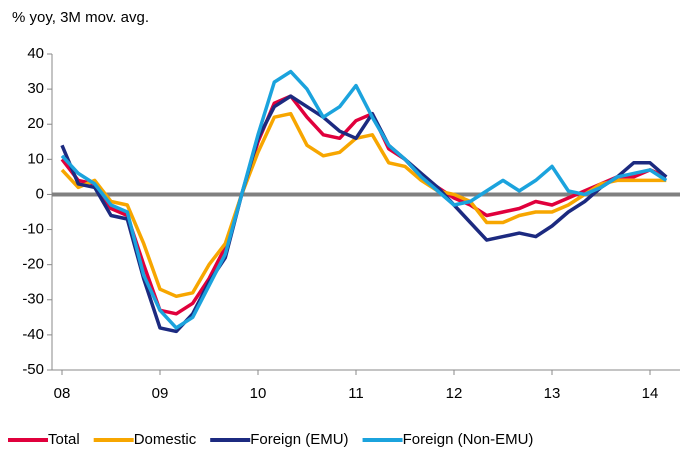 The image size is (692, 457). What do you see at coordinates (33, 334) in the screenshot?
I see `y-tick-label: -40` at bounding box center [33, 334].